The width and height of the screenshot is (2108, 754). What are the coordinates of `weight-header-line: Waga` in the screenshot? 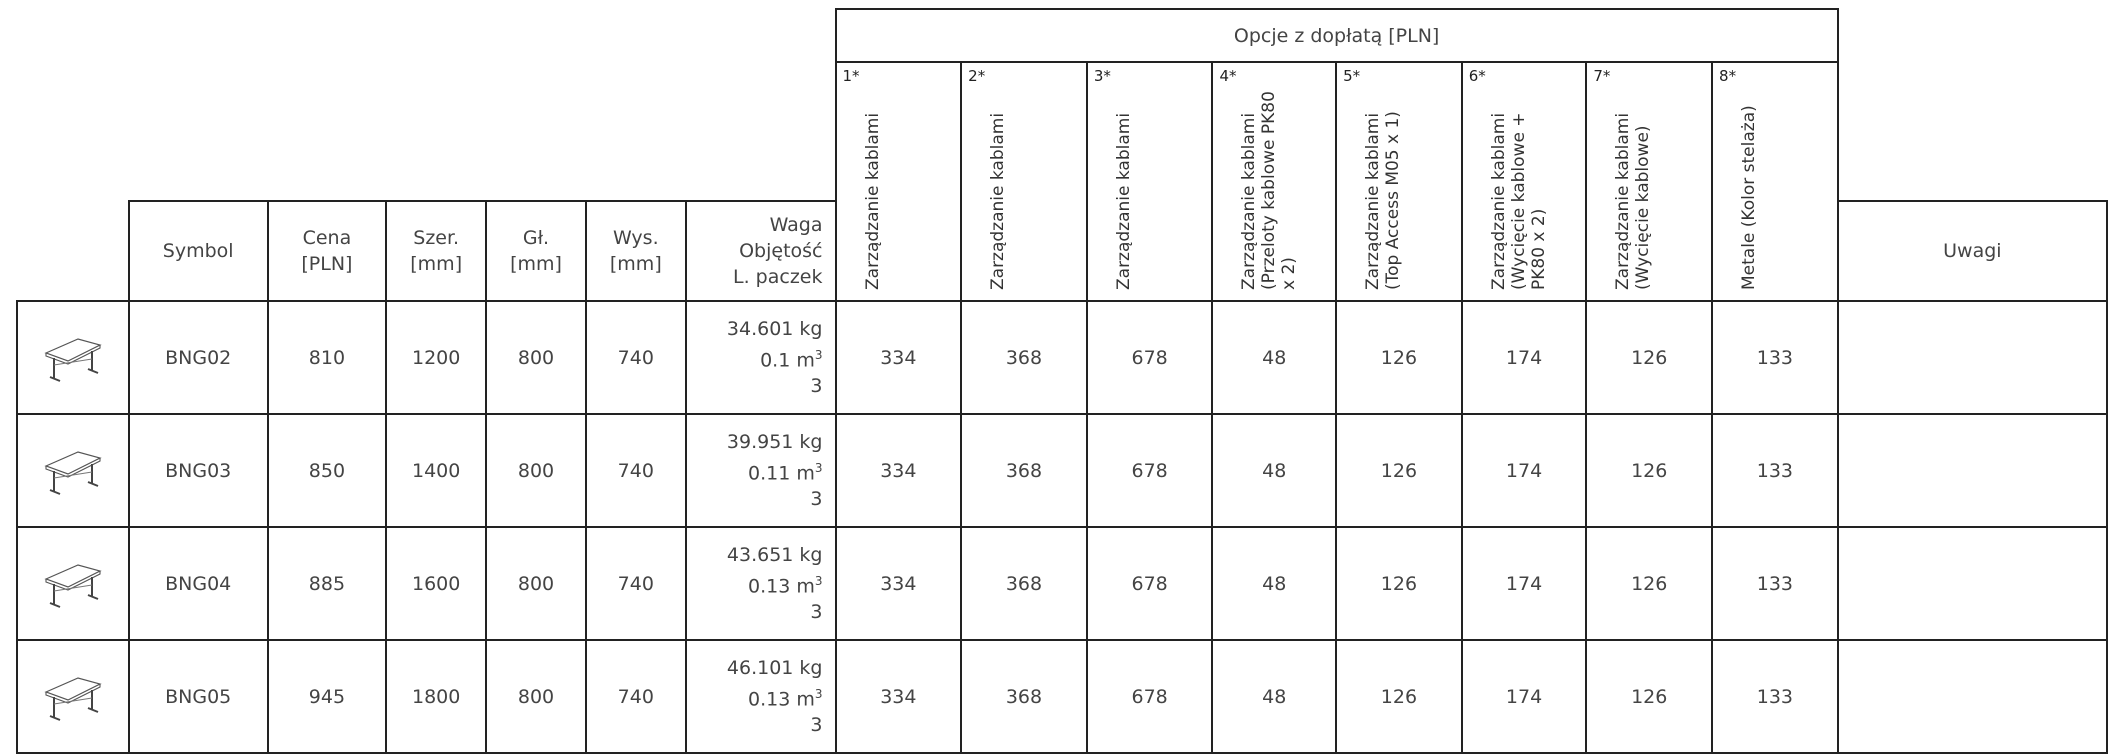 It's located at (796, 225).